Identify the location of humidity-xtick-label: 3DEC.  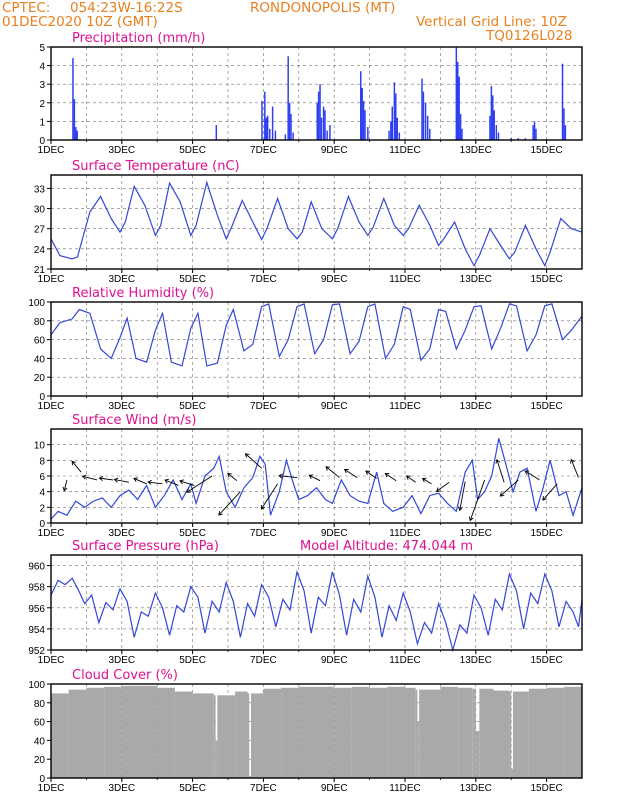
(121, 406).